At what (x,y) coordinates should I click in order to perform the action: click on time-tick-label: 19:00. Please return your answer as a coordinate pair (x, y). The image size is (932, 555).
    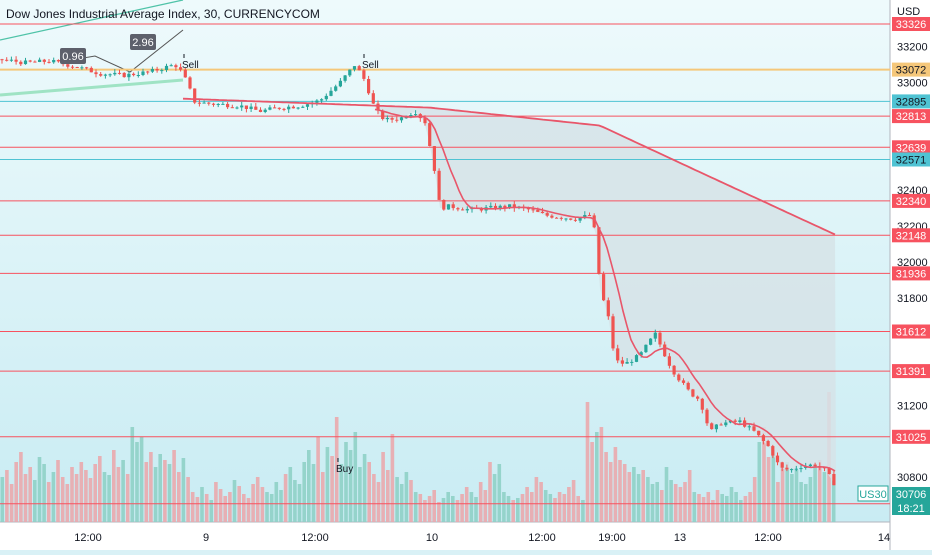
    Looking at the image, I should click on (612, 538).